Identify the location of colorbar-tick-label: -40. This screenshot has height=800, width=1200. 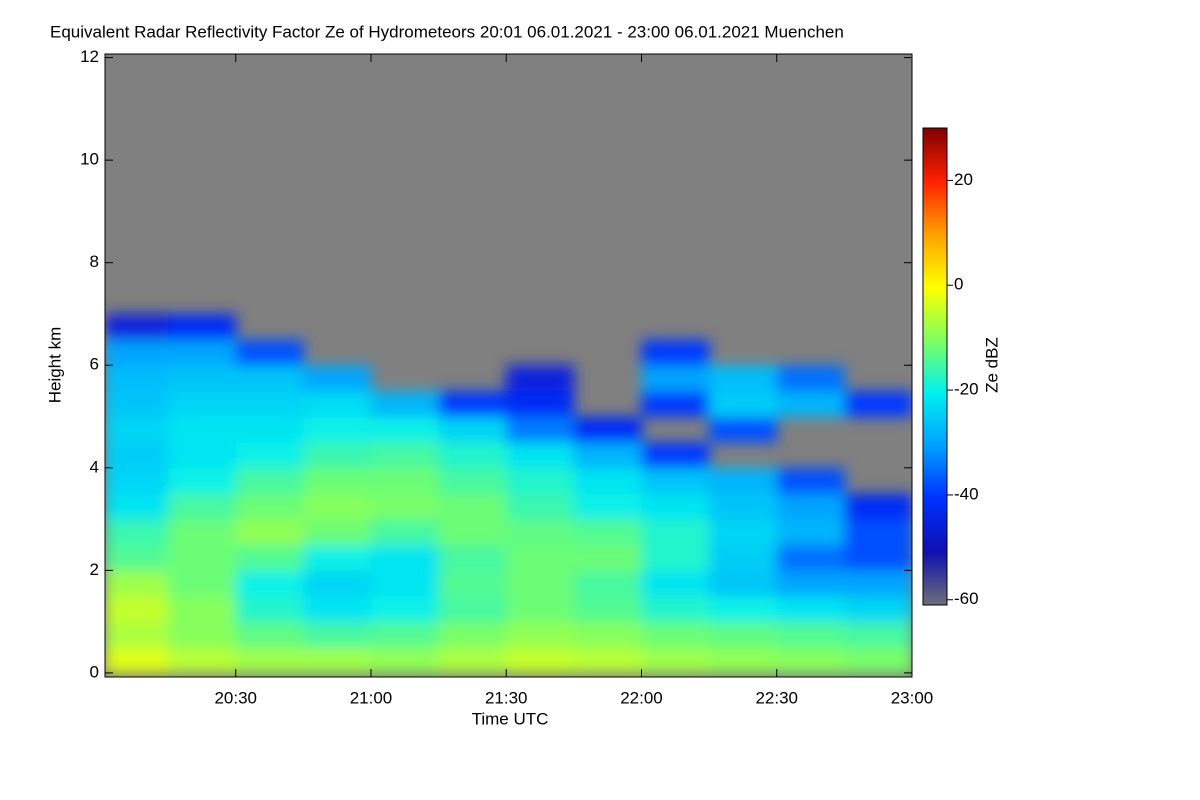
(966, 493).